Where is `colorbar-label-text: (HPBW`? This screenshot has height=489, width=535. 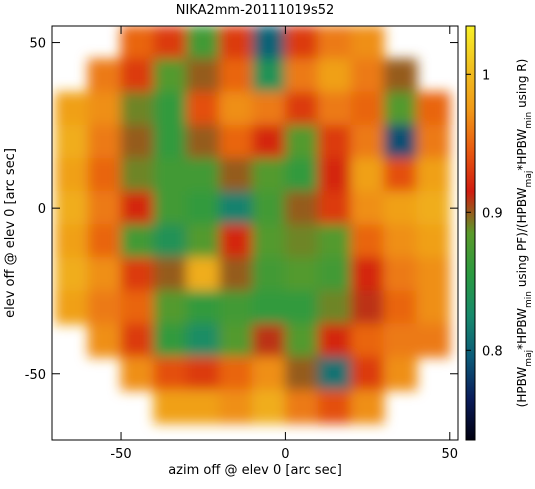
colorbar-label-text: (HPBW is located at coordinates (522, 387).